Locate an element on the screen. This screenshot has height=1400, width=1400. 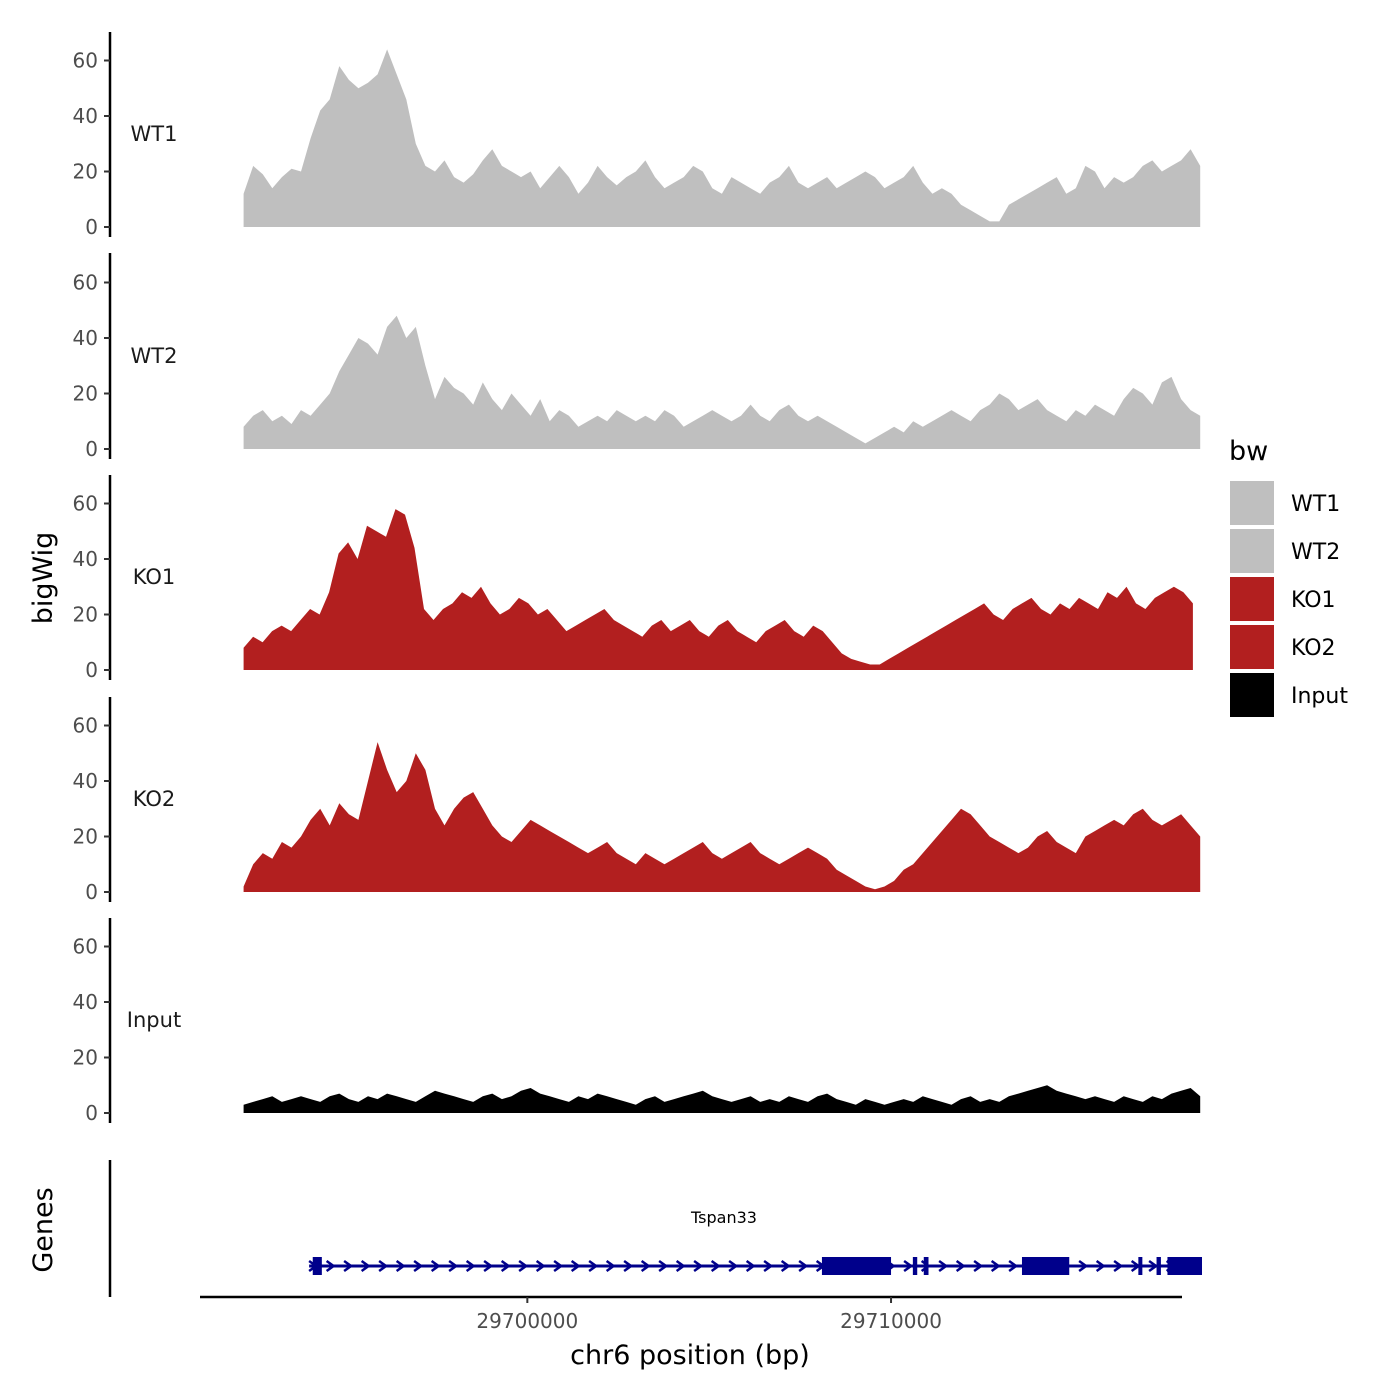
track-label: KO2 is located at coordinates (154, 799).